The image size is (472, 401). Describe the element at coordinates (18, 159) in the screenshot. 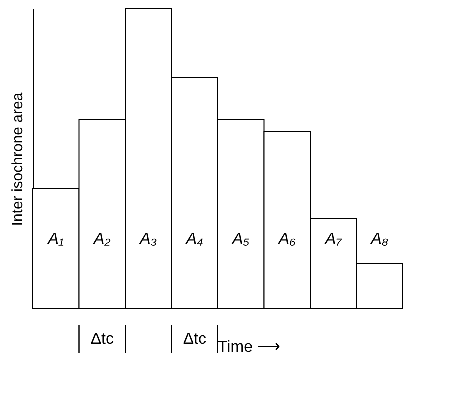

I see `y-axis-title: Inter isochrone area` at that location.